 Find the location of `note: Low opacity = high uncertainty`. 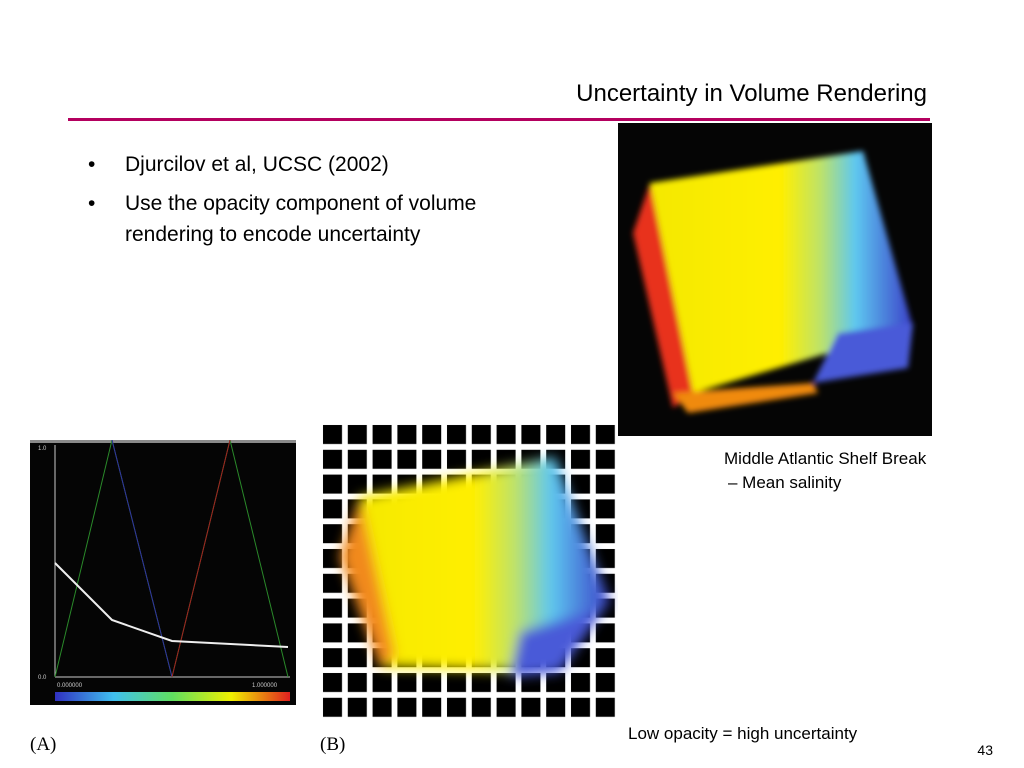

note: Low opacity = high uncertainty is located at coordinates (743, 733).